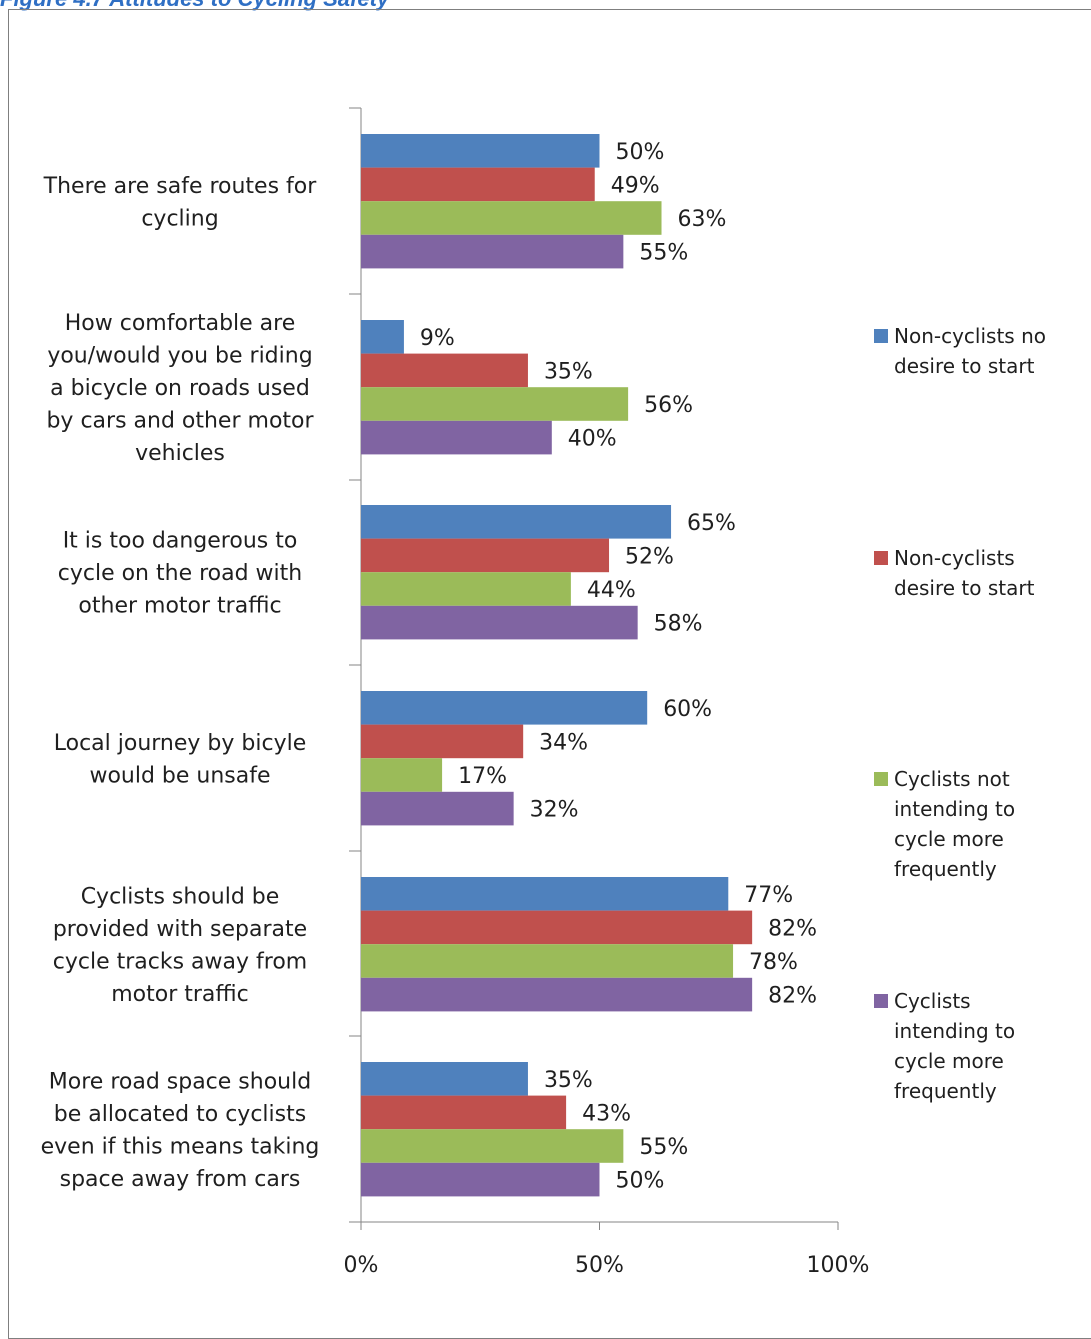  I want to click on data-label: 60%, so click(687, 709).